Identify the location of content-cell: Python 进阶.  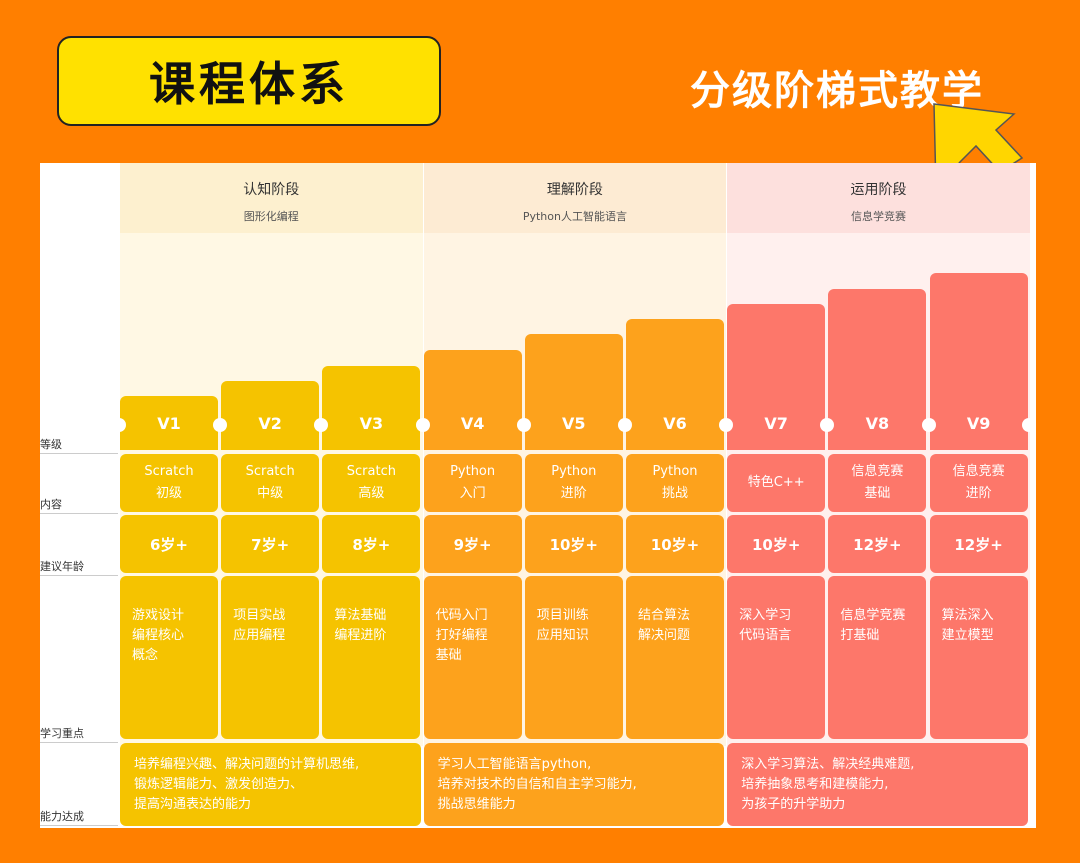
(573, 483).